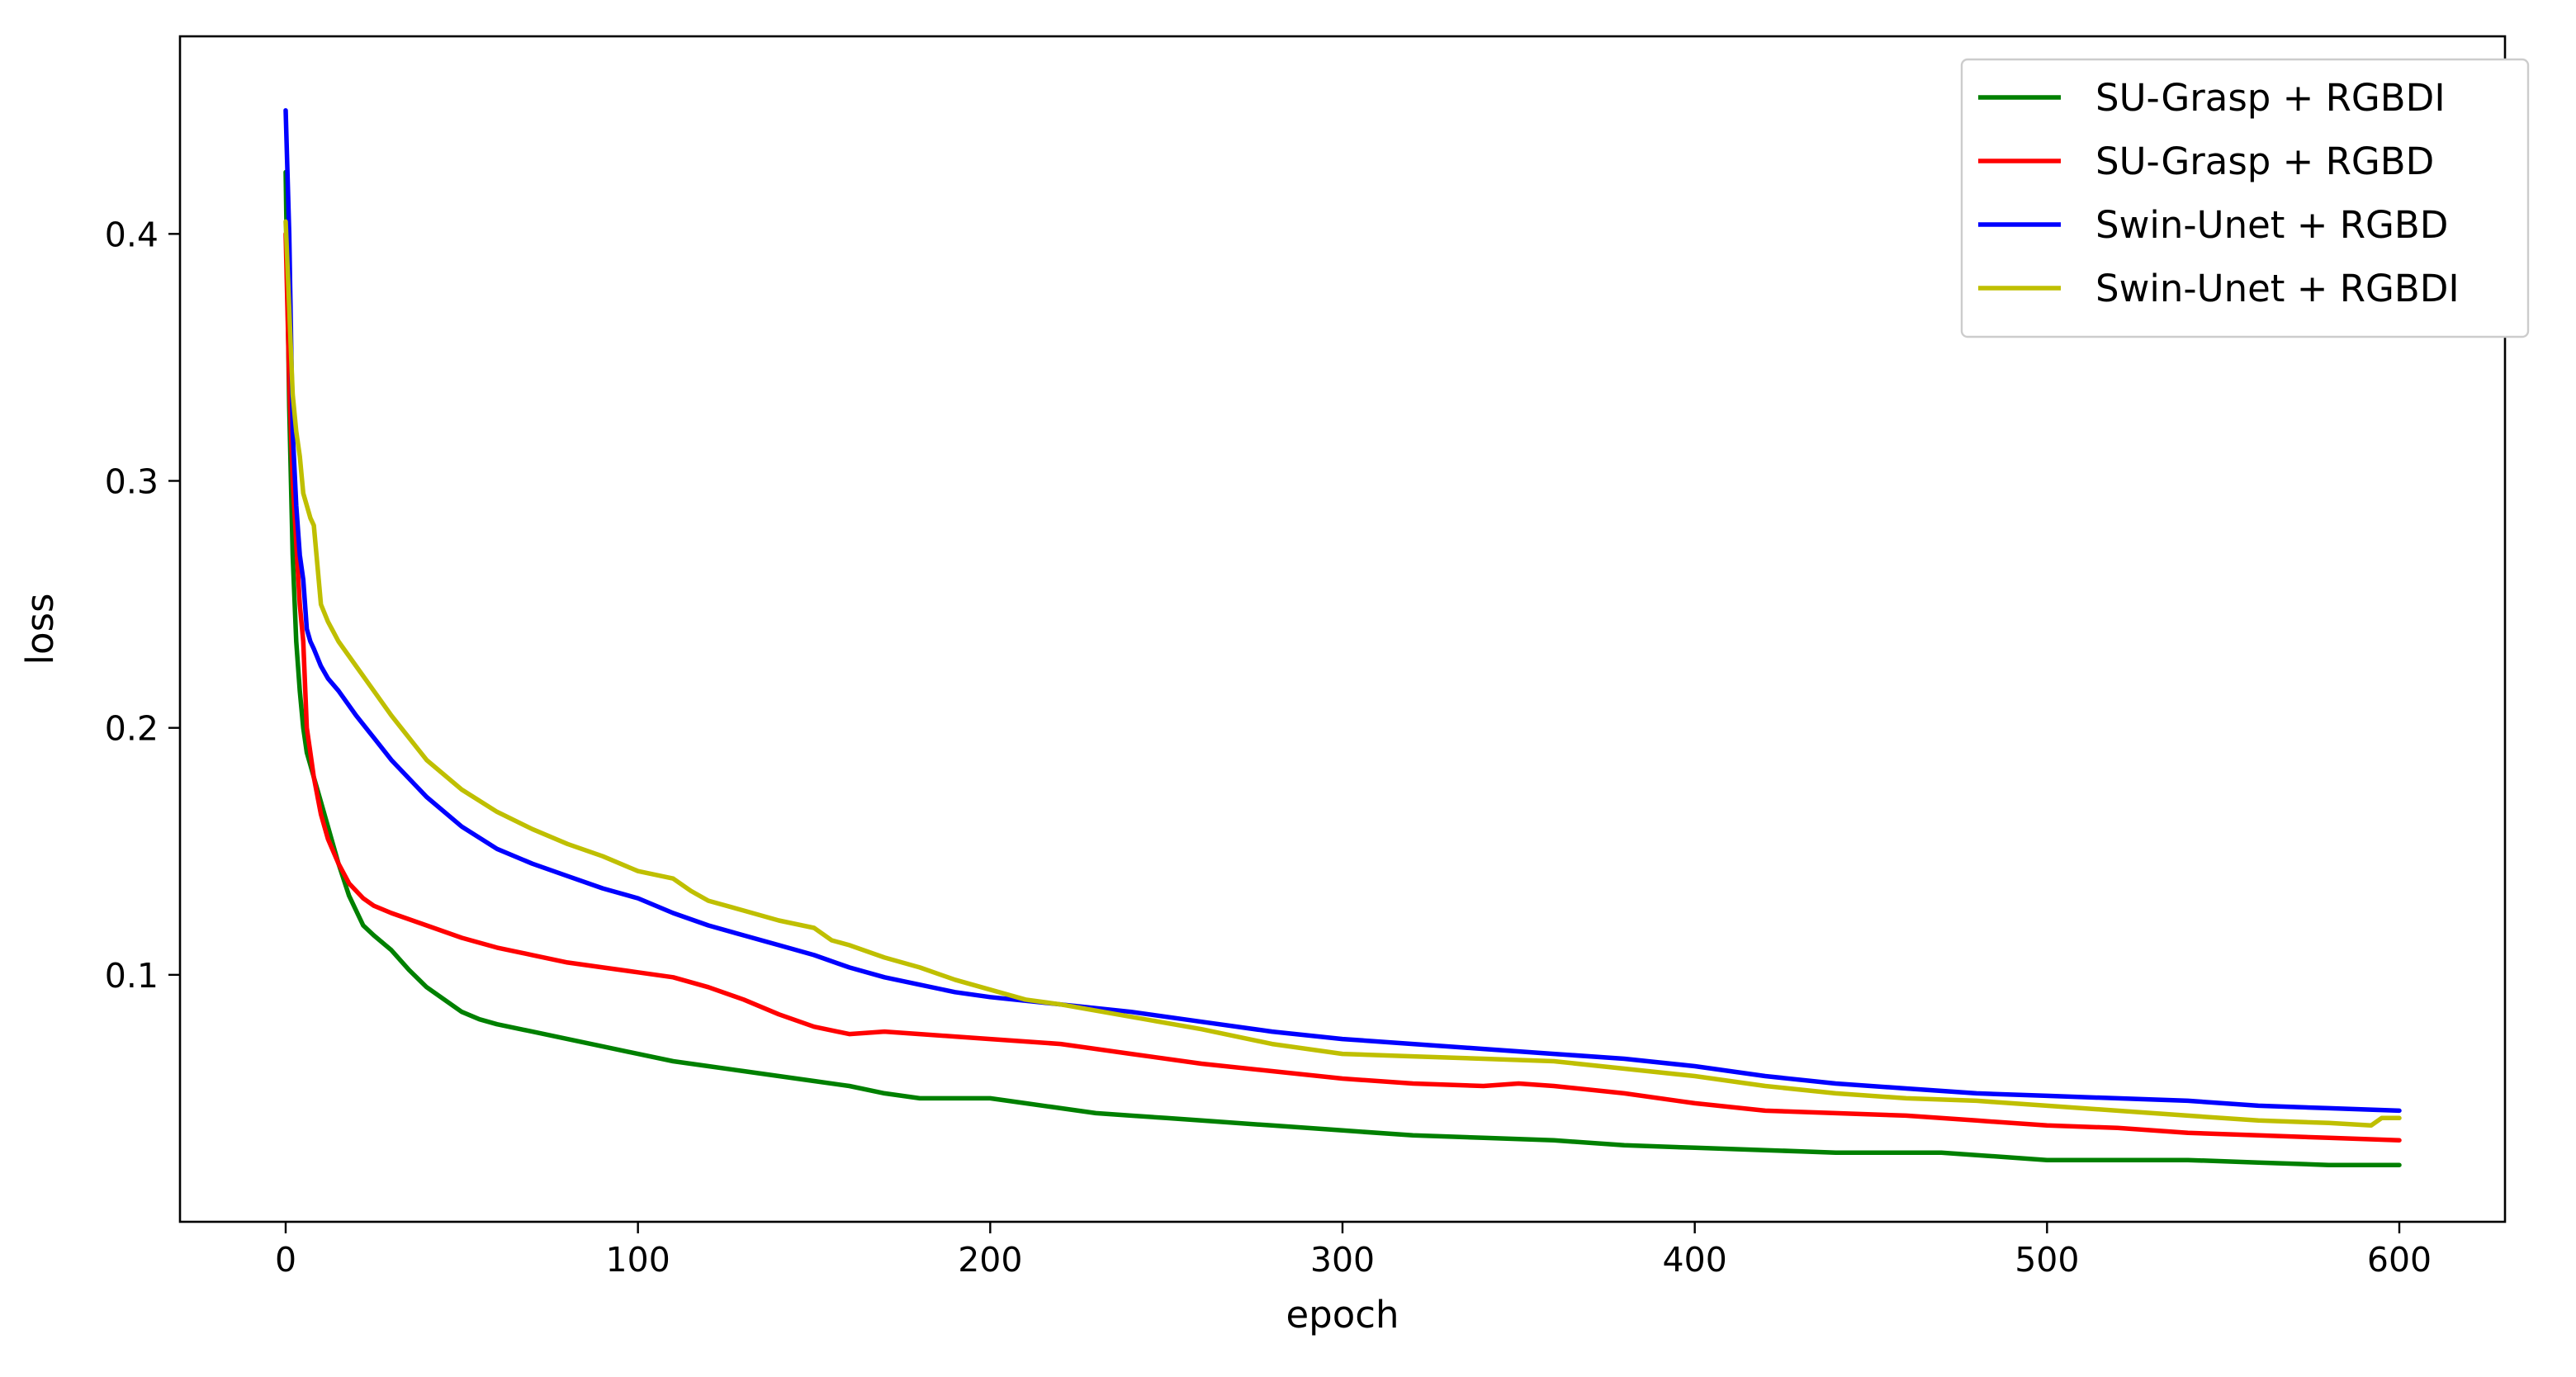  I want to click on x-axis-ticks: 0 100 200 300 400 500 600, so click(1353, 1251).